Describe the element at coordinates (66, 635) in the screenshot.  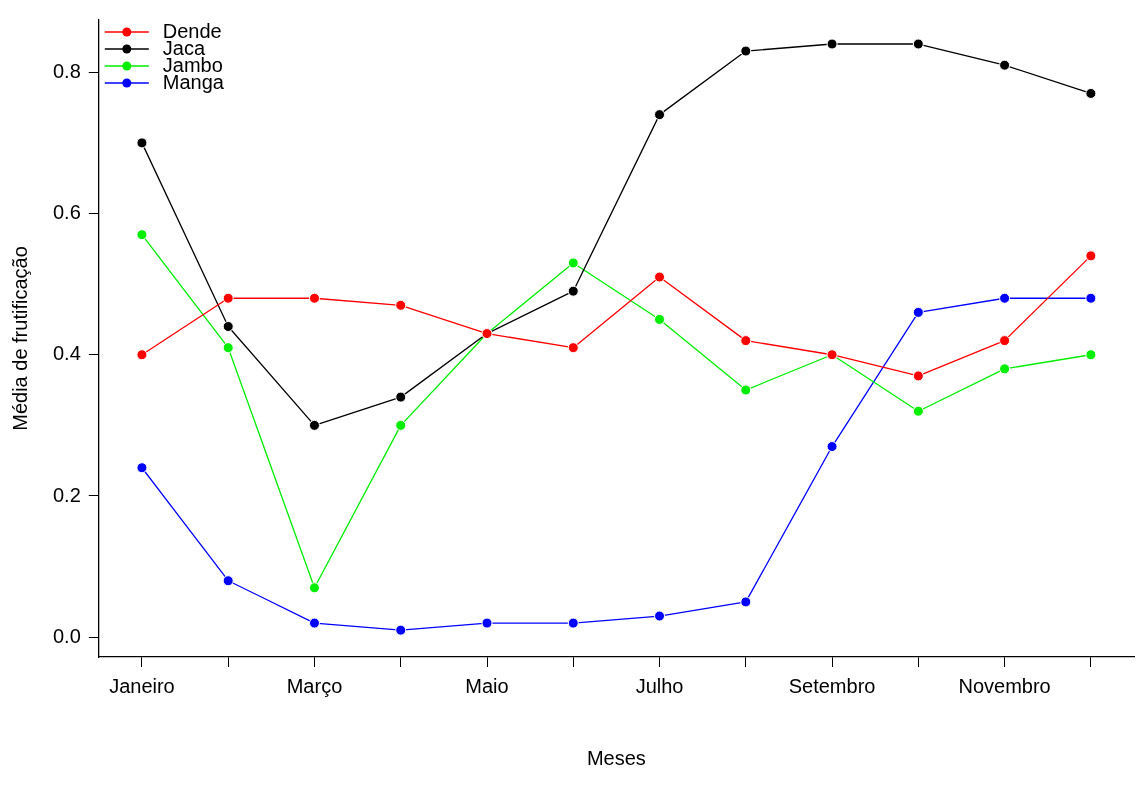
I see `y-tick-label: 0.0` at that location.